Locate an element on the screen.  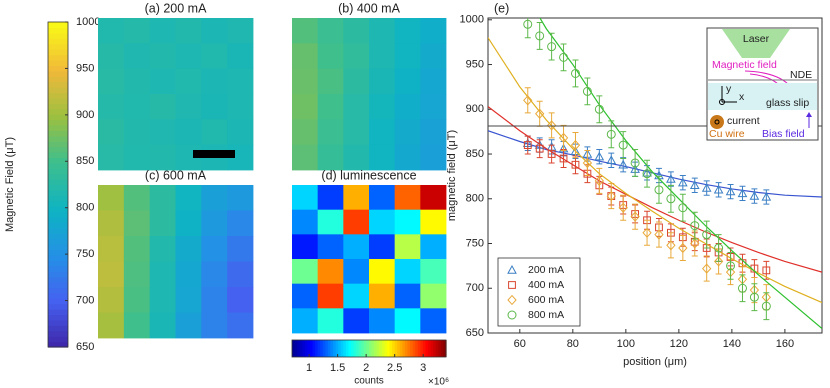
scale-bar is located at coordinates (214, 154).